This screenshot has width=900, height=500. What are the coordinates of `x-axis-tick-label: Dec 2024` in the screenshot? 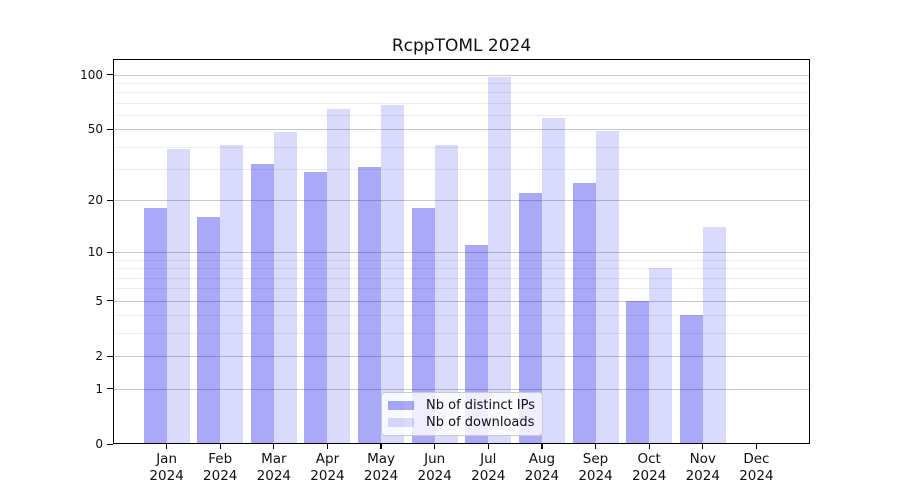 It's located at (756, 468).